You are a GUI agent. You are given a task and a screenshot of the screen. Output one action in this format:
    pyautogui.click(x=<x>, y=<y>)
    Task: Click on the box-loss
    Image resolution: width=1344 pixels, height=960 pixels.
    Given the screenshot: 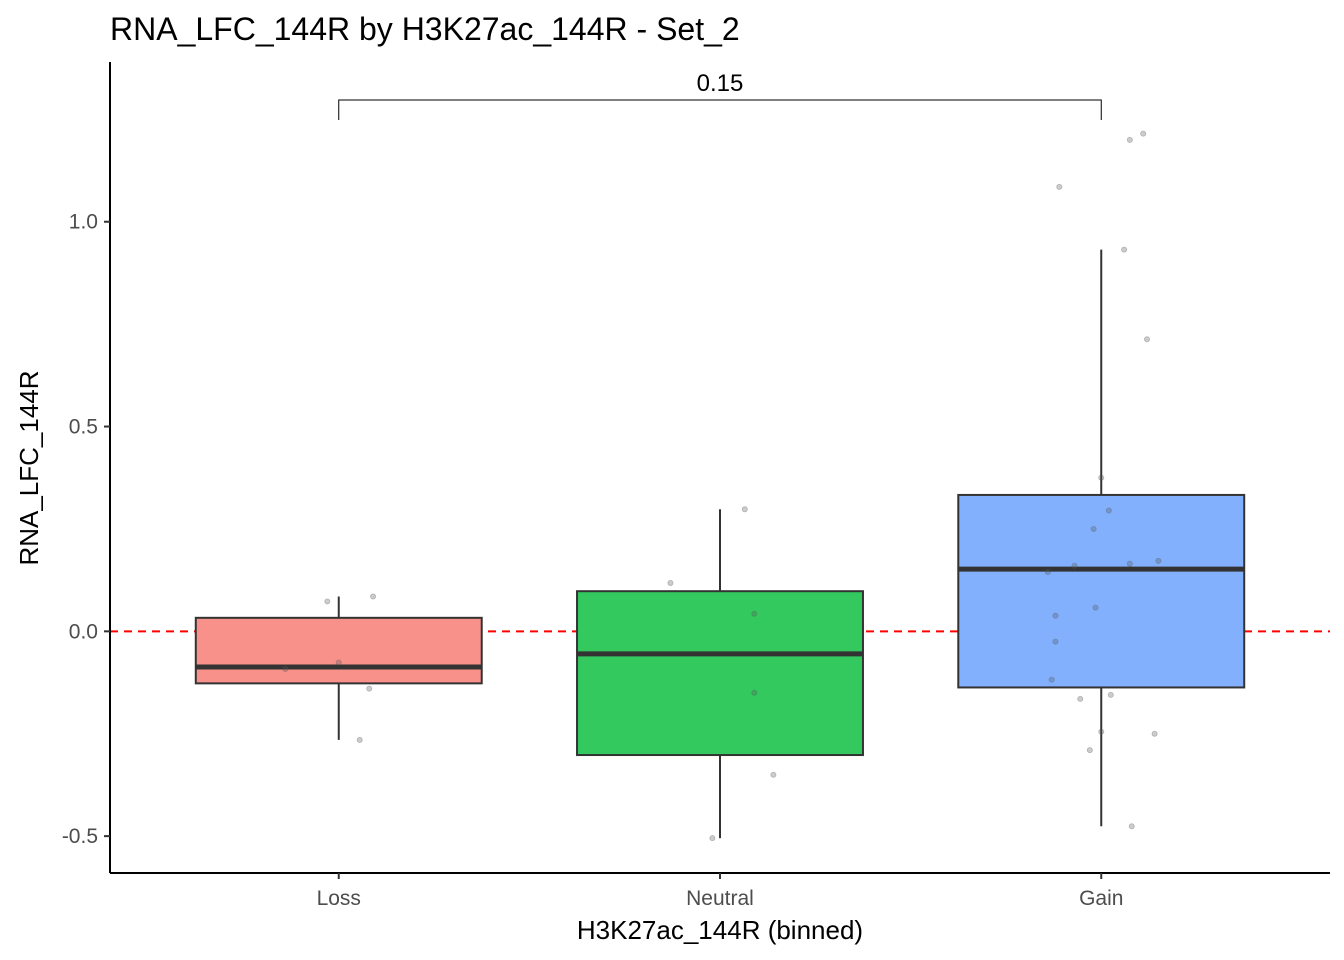 What is the action you would take?
    pyautogui.click(x=338, y=650)
    